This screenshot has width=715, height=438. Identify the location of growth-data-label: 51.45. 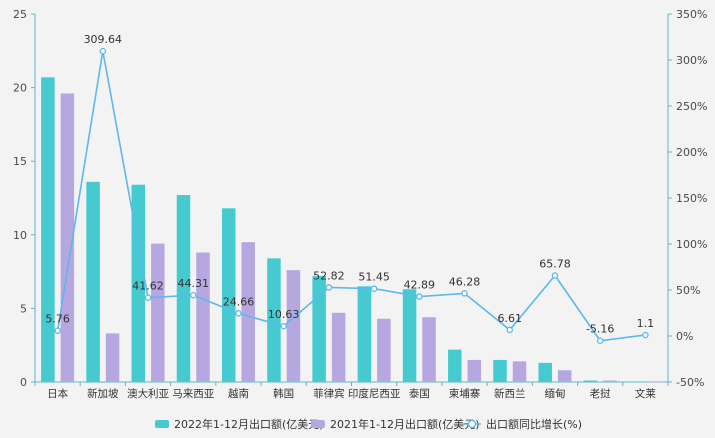
(374, 277).